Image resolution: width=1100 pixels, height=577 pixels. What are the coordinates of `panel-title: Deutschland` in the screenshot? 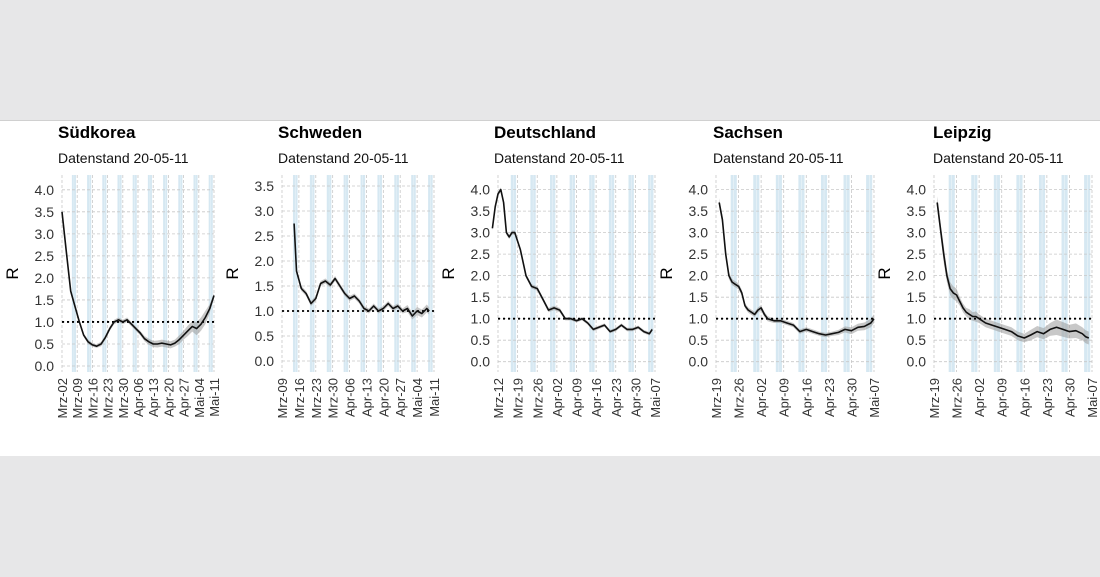 It's located at (545, 132).